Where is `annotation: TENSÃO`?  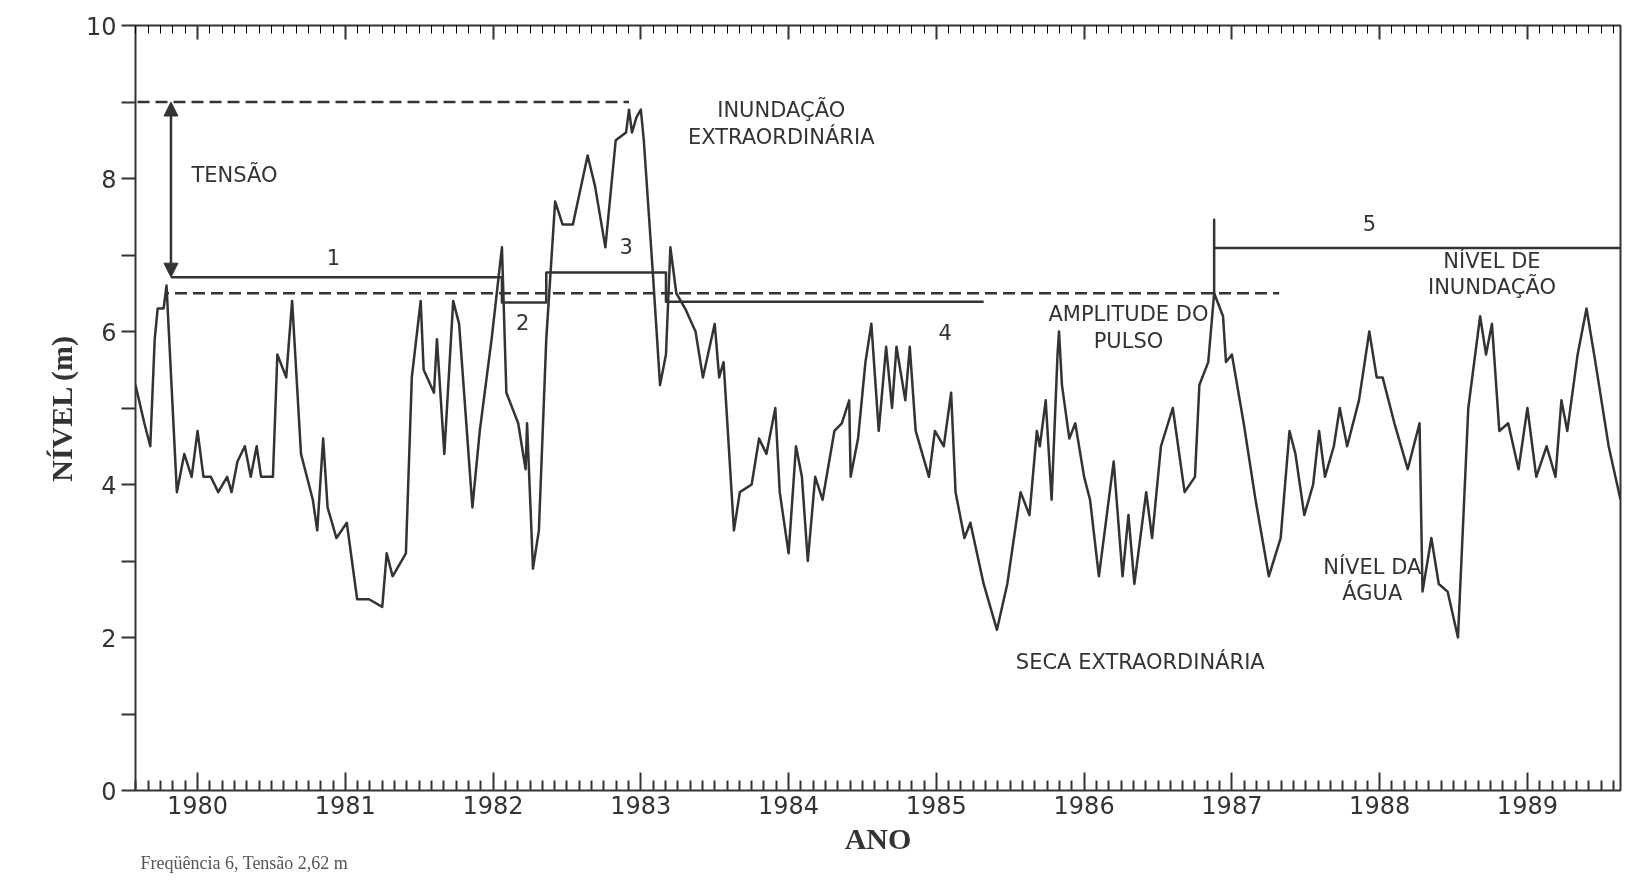
annotation: TENSÃO is located at coordinates (234, 173).